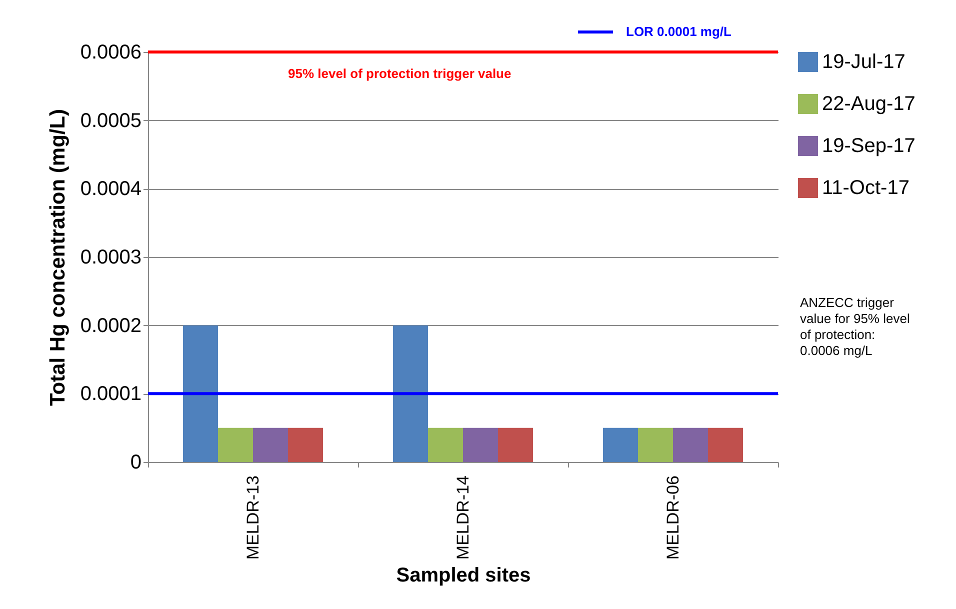 The image size is (956, 609). I want to click on legend-label: 22-Aug-17, so click(869, 104).